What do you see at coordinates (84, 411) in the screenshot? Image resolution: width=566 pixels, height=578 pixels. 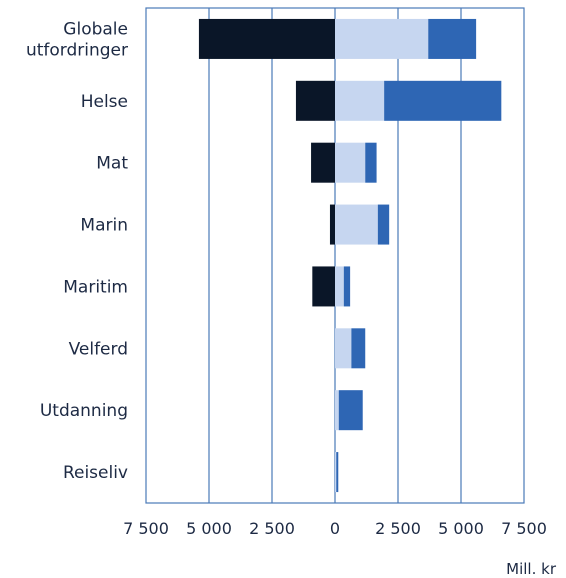 I see `category-label: Utdanning` at bounding box center [84, 411].